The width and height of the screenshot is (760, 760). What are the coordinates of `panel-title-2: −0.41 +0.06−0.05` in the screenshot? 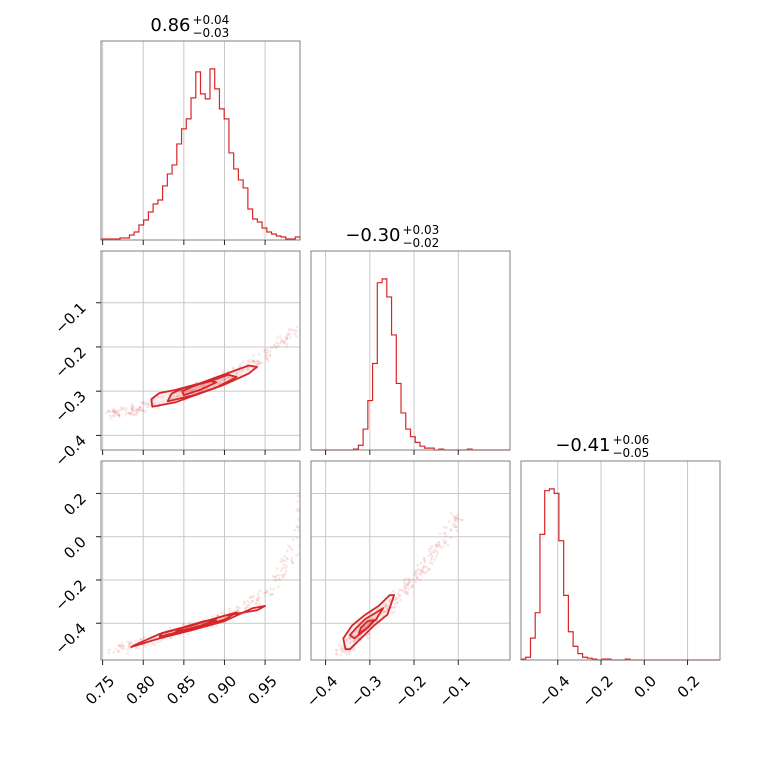 It's located at (602, 446).